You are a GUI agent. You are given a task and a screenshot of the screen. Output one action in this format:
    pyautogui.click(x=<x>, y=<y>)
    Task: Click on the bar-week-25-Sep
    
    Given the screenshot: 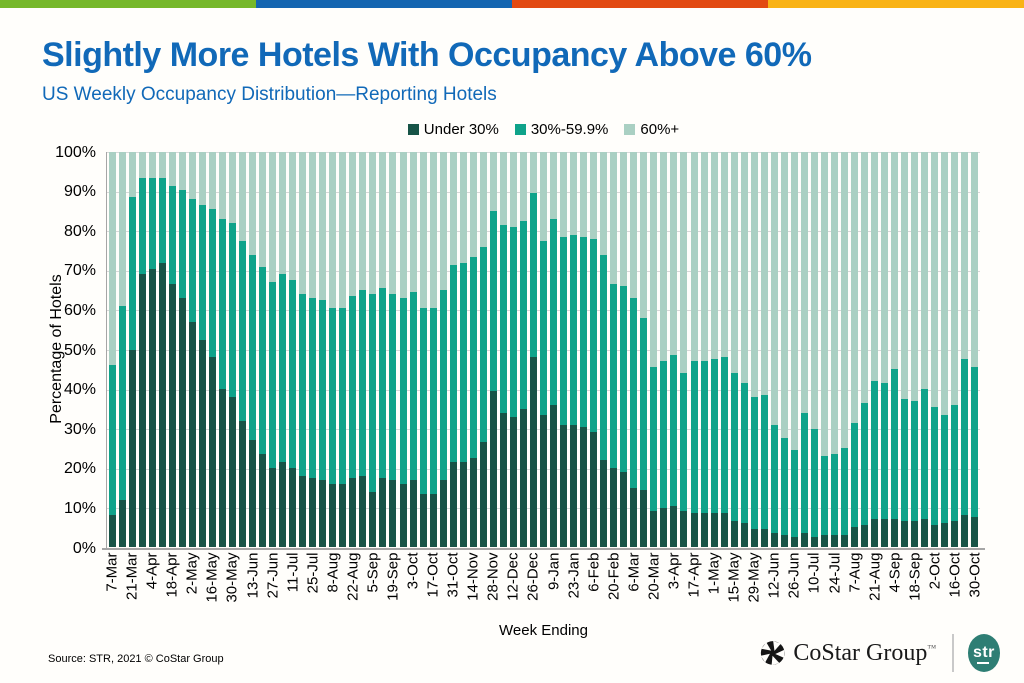 What is the action you would take?
    pyautogui.click(x=925, y=349)
    